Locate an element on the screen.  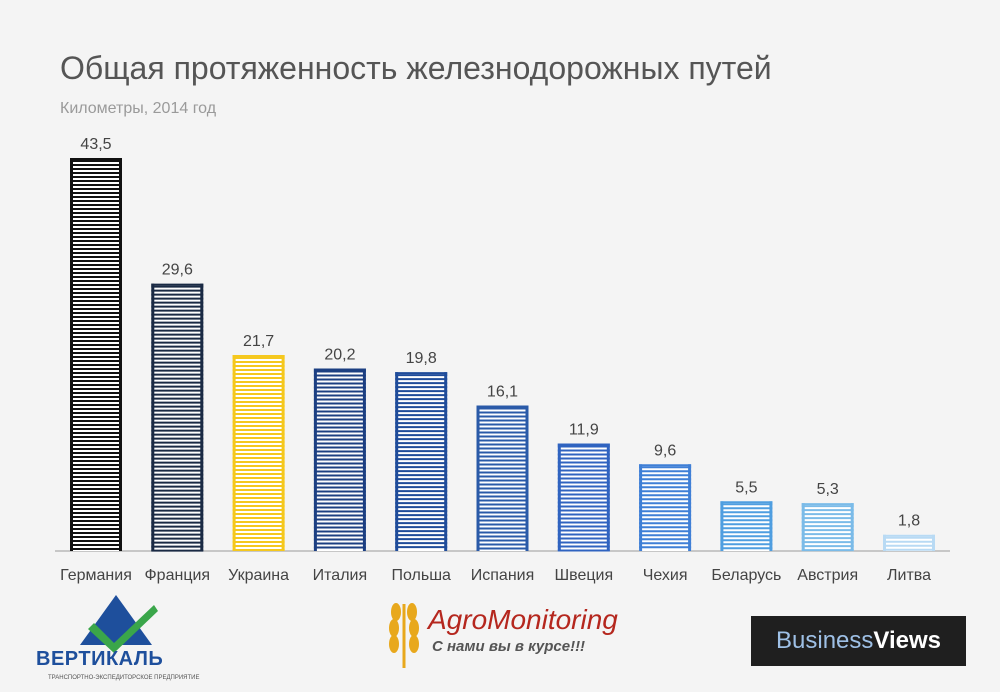
wheat-icon is located at coordinates (404, 635).